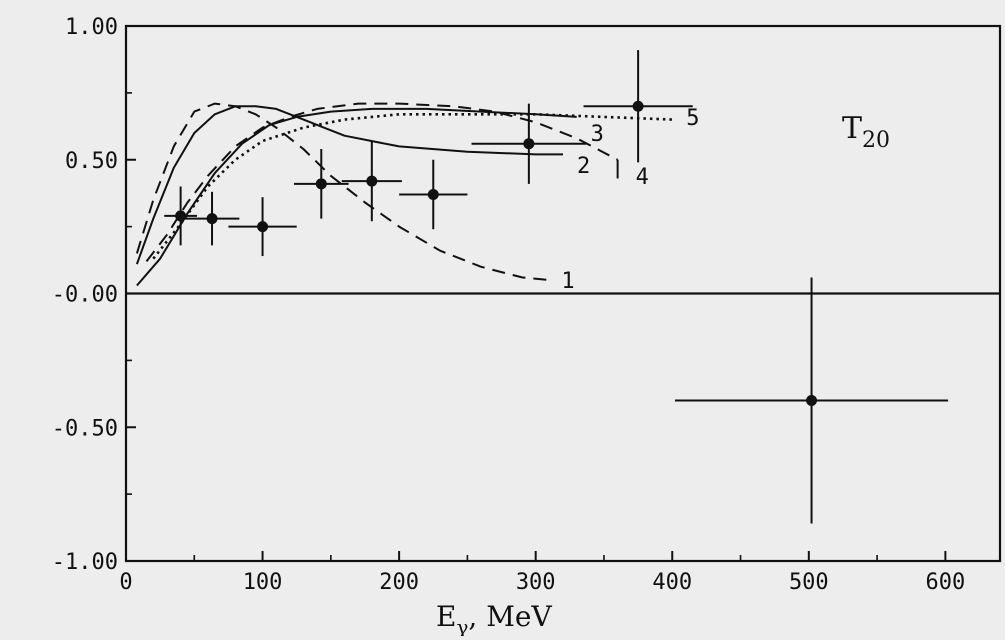  I want to click on x-tick-label: 500, so click(809, 582).